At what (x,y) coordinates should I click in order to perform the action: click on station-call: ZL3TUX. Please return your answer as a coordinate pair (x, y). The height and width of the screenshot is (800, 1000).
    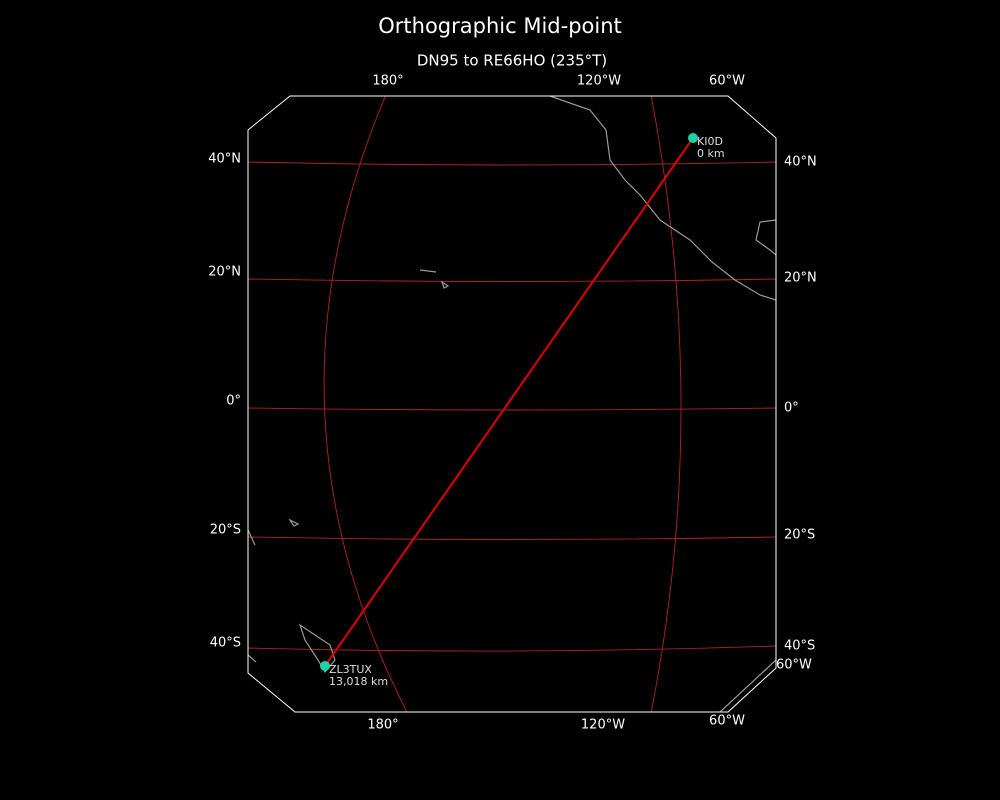
    Looking at the image, I should click on (350, 669).